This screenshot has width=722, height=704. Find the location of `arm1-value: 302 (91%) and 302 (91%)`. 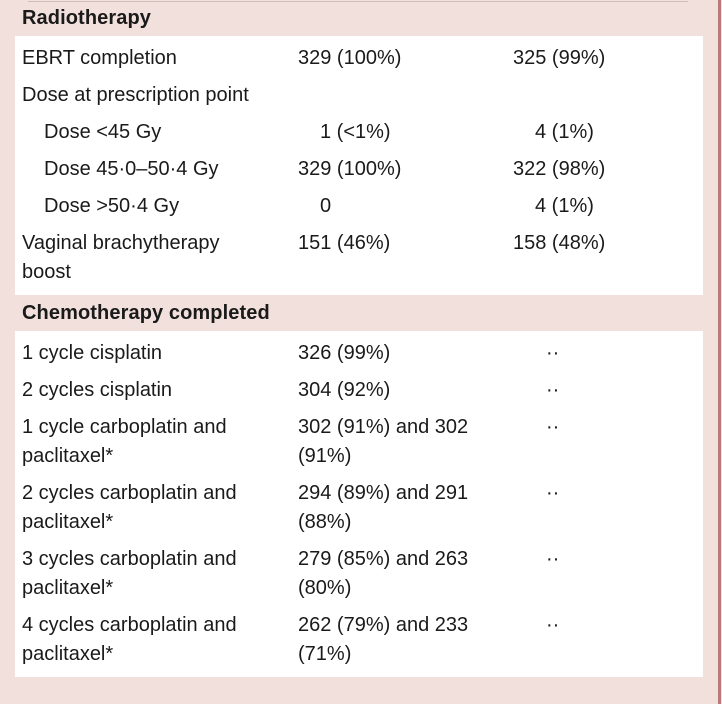

arm1-value: 302 (91%) and 302 (91%) is located at coordinates (383, 441).